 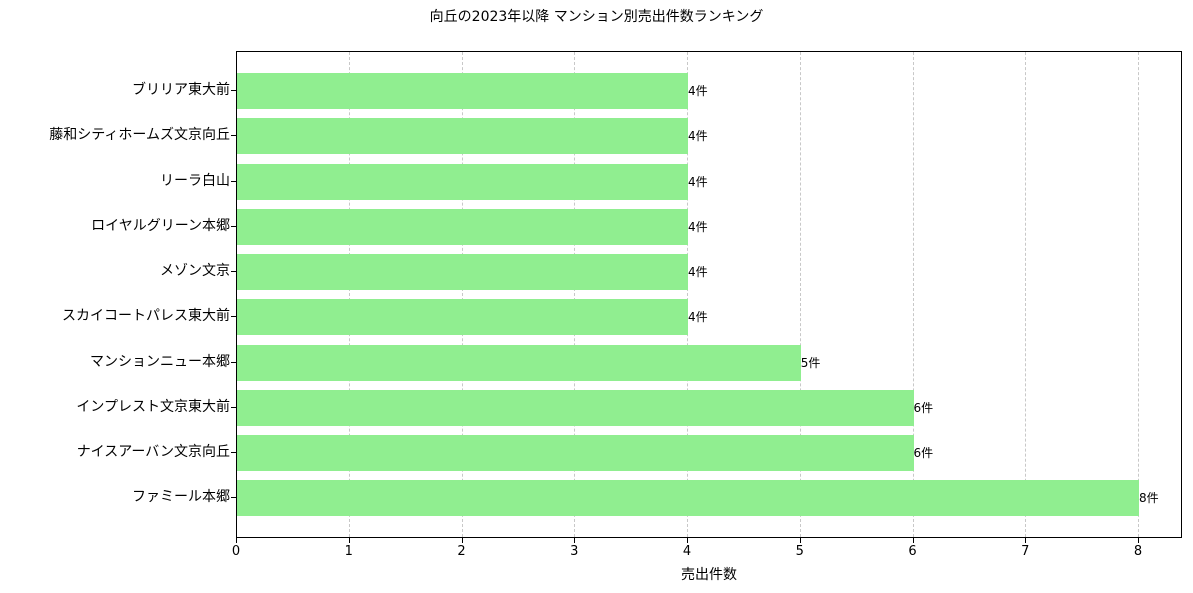 What do you see at coordinates (236, 551) in the screenshot?
I see `x-tick-label: 0` at bounding box center [236, 551].